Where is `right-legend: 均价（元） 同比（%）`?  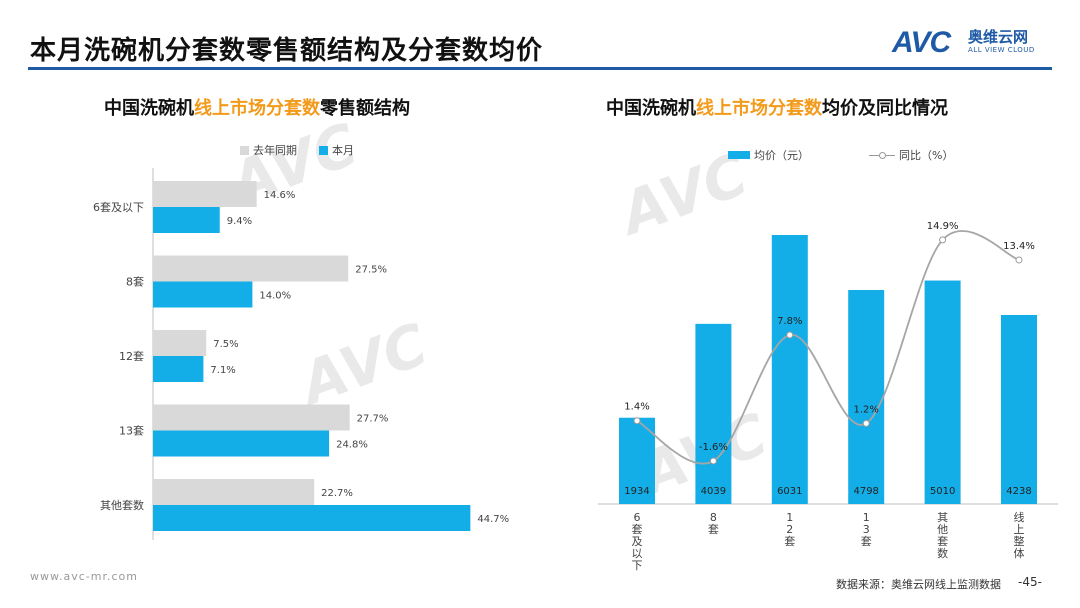 right-legend: 均价（元） 同比（%） is located at coordinates (840, 155).